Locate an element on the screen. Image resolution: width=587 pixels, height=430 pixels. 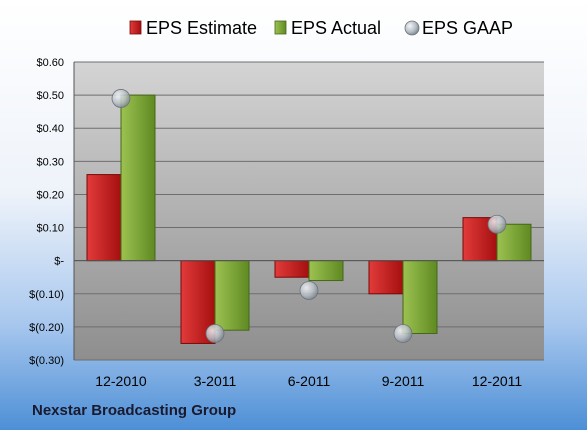
y-tick-label: $0.50 is located at coordinates (50, 96).